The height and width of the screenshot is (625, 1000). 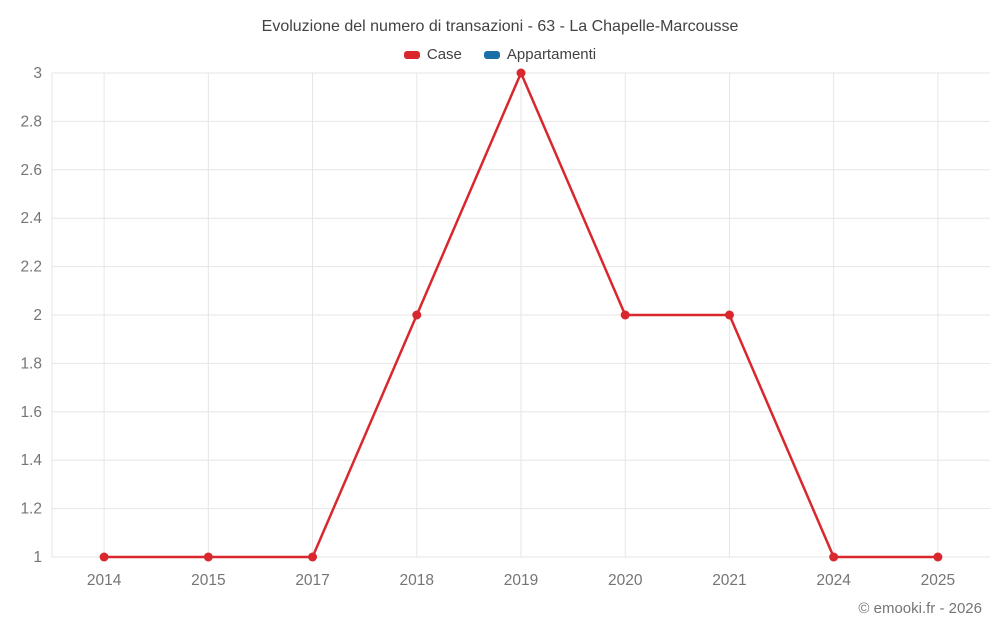 What do you see at coordinates (37, 315) in the screenshot?
I see `y-axis-tick-label: 2` at bounding box center [37, 315].